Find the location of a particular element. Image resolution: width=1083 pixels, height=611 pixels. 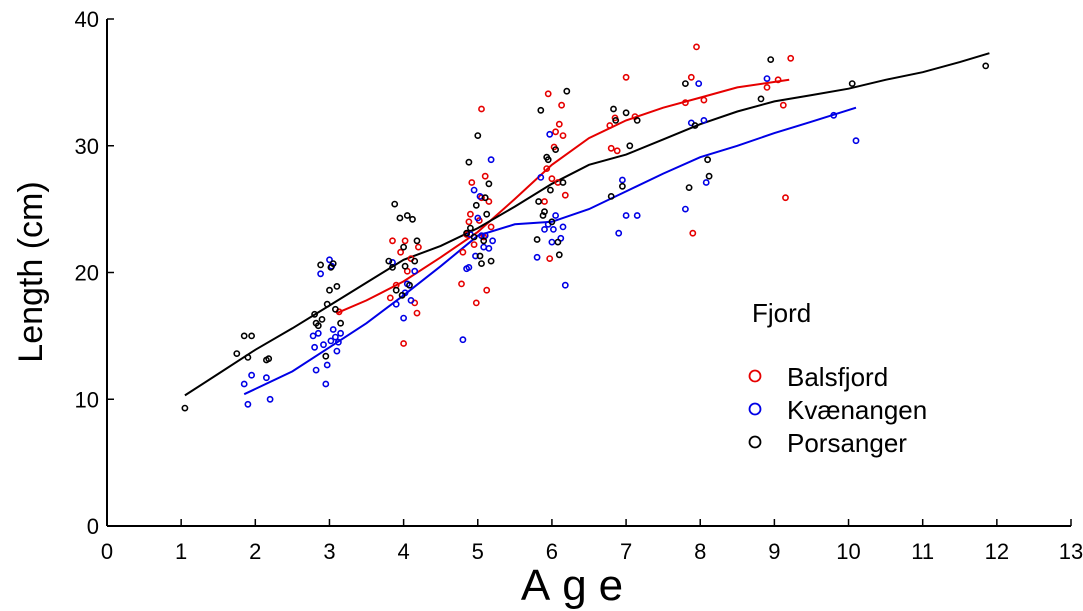

y-tick-label: 40 is located at coordinates (87, 19).